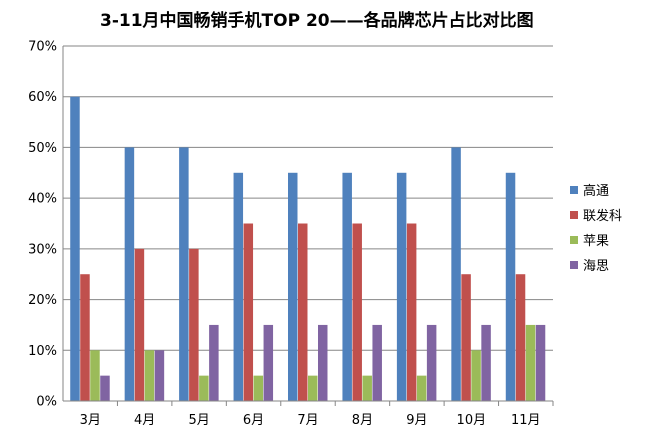 This screenshot has width=650, height=436. What do you see at coordinates (313, 388) in the screenshot?
I see `bar-苹果-7月` at bounding box center [313, 388].